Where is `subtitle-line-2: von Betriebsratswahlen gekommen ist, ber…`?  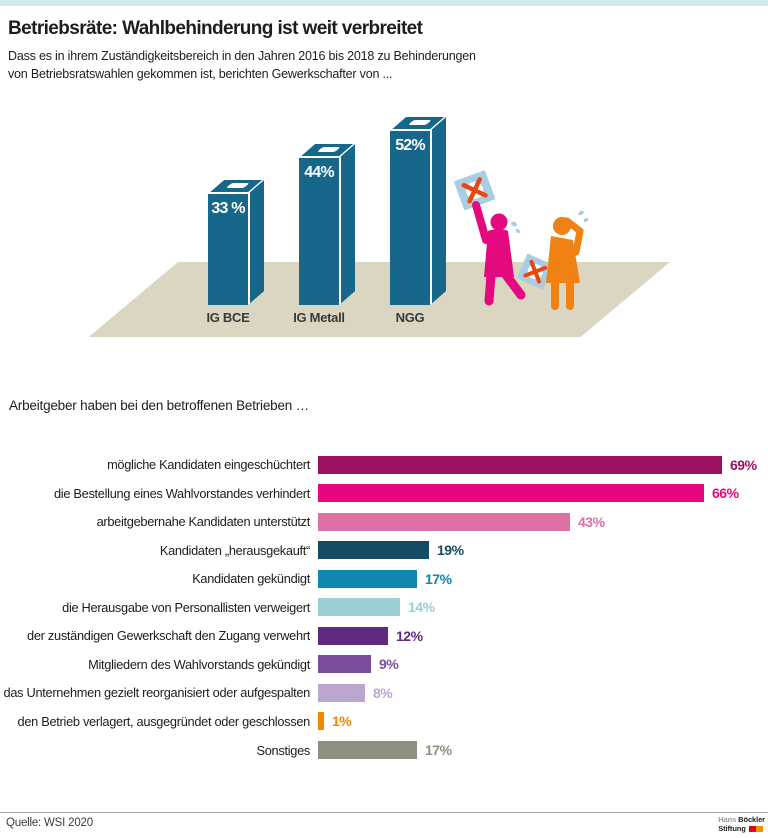 subtitle-line-2: von Betriebsratswahlen gekommen ist, ber… is located at coordinates (200, 74).